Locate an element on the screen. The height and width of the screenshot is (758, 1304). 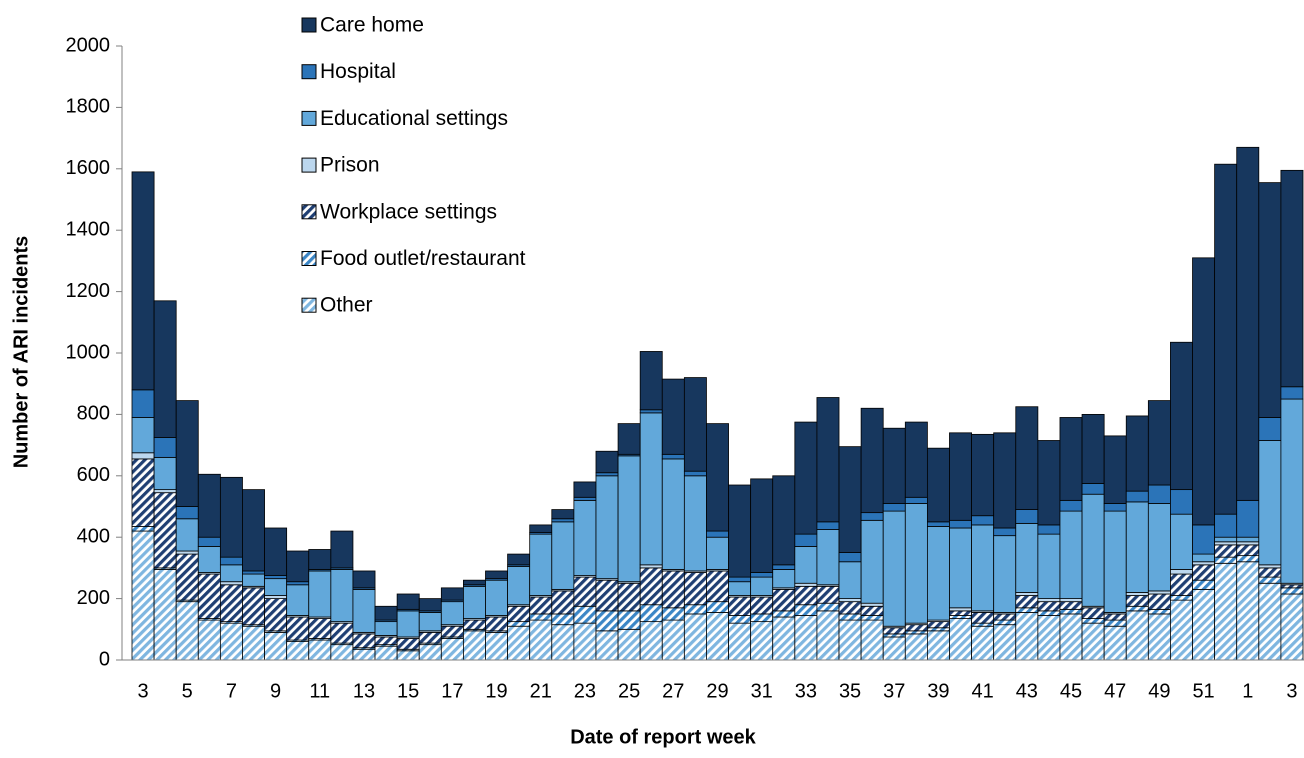
x-tick-label: 25 is located at coordinates (629, 691).